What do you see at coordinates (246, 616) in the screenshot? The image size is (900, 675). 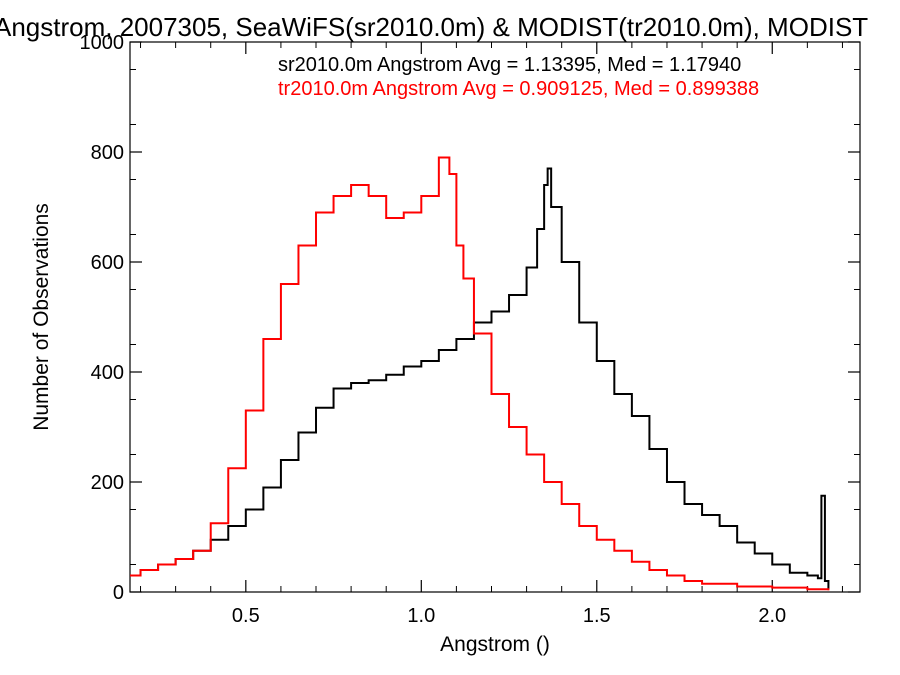 I see `x-tick-label: 0.5` at bounding box center [246, 616].